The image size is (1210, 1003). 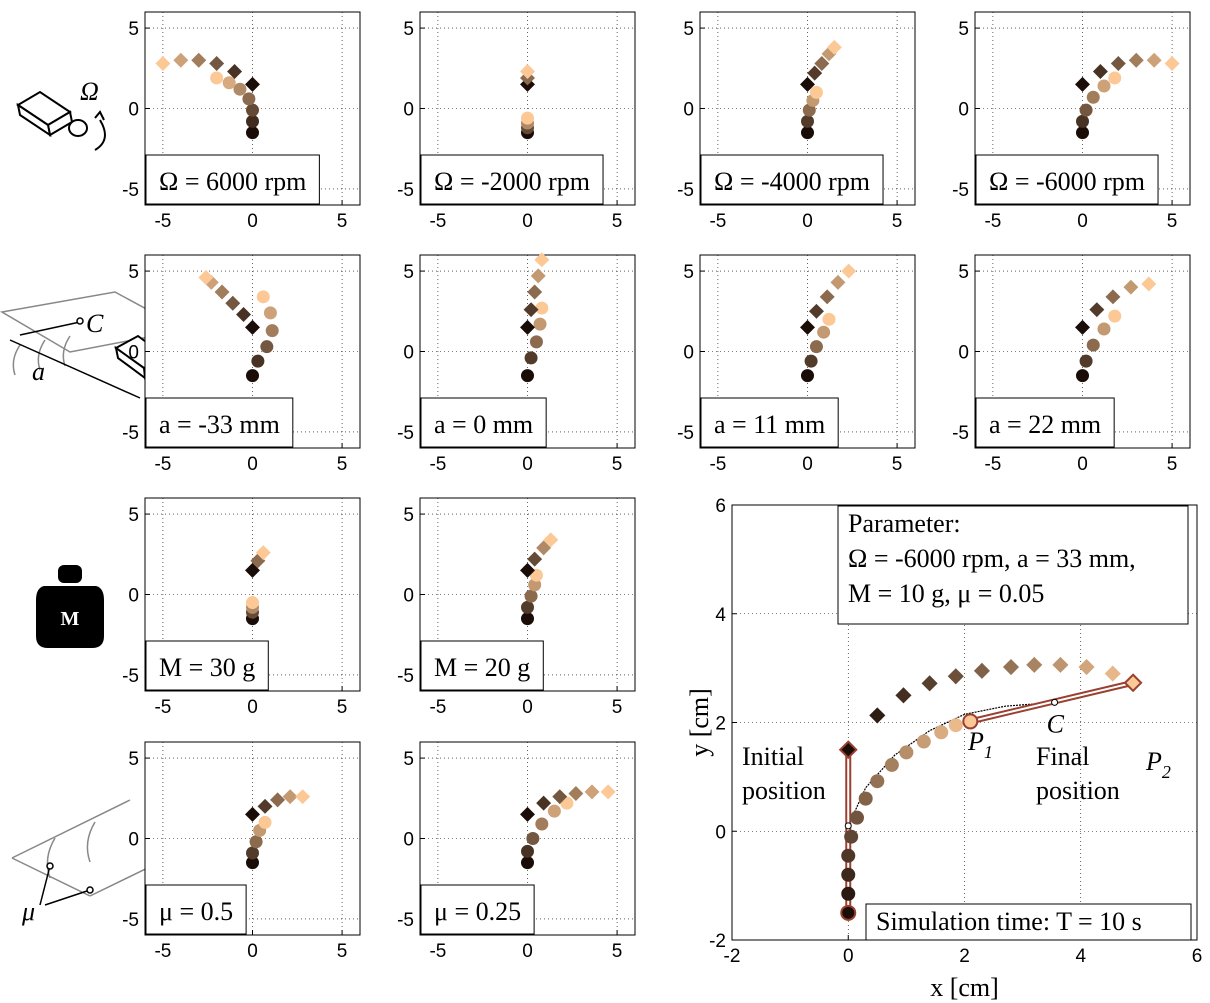 What do you see at coordinates (980, 744) in the screenshot?
I see `p1-label: P1` at bounding box center [980, 744].